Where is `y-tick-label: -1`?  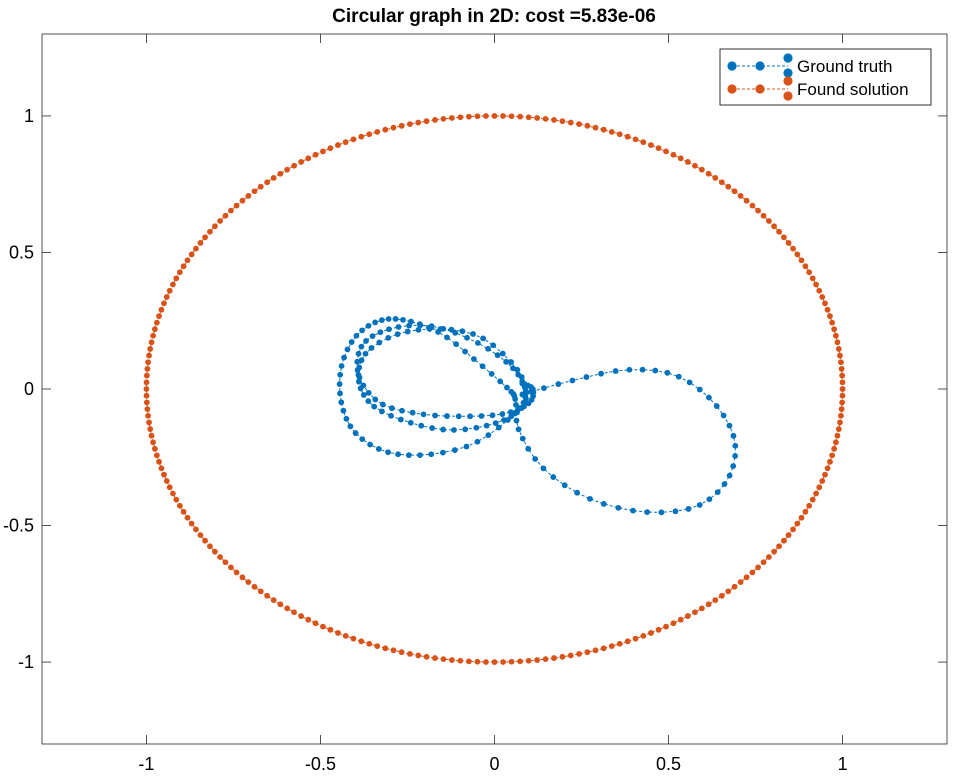 y-tick-label: -1 is located at coordinates (26, 662).